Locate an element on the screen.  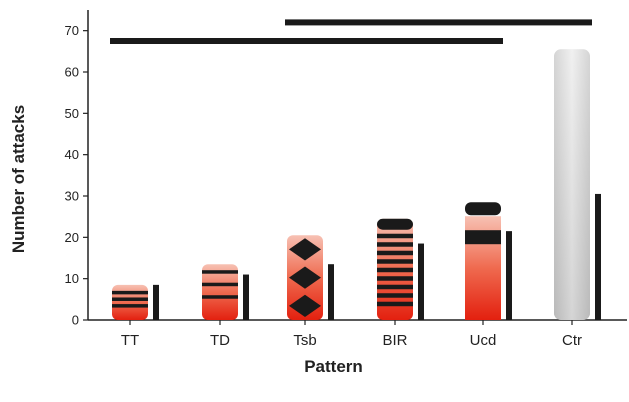
significance-lines is located at coordinates (351, 31).